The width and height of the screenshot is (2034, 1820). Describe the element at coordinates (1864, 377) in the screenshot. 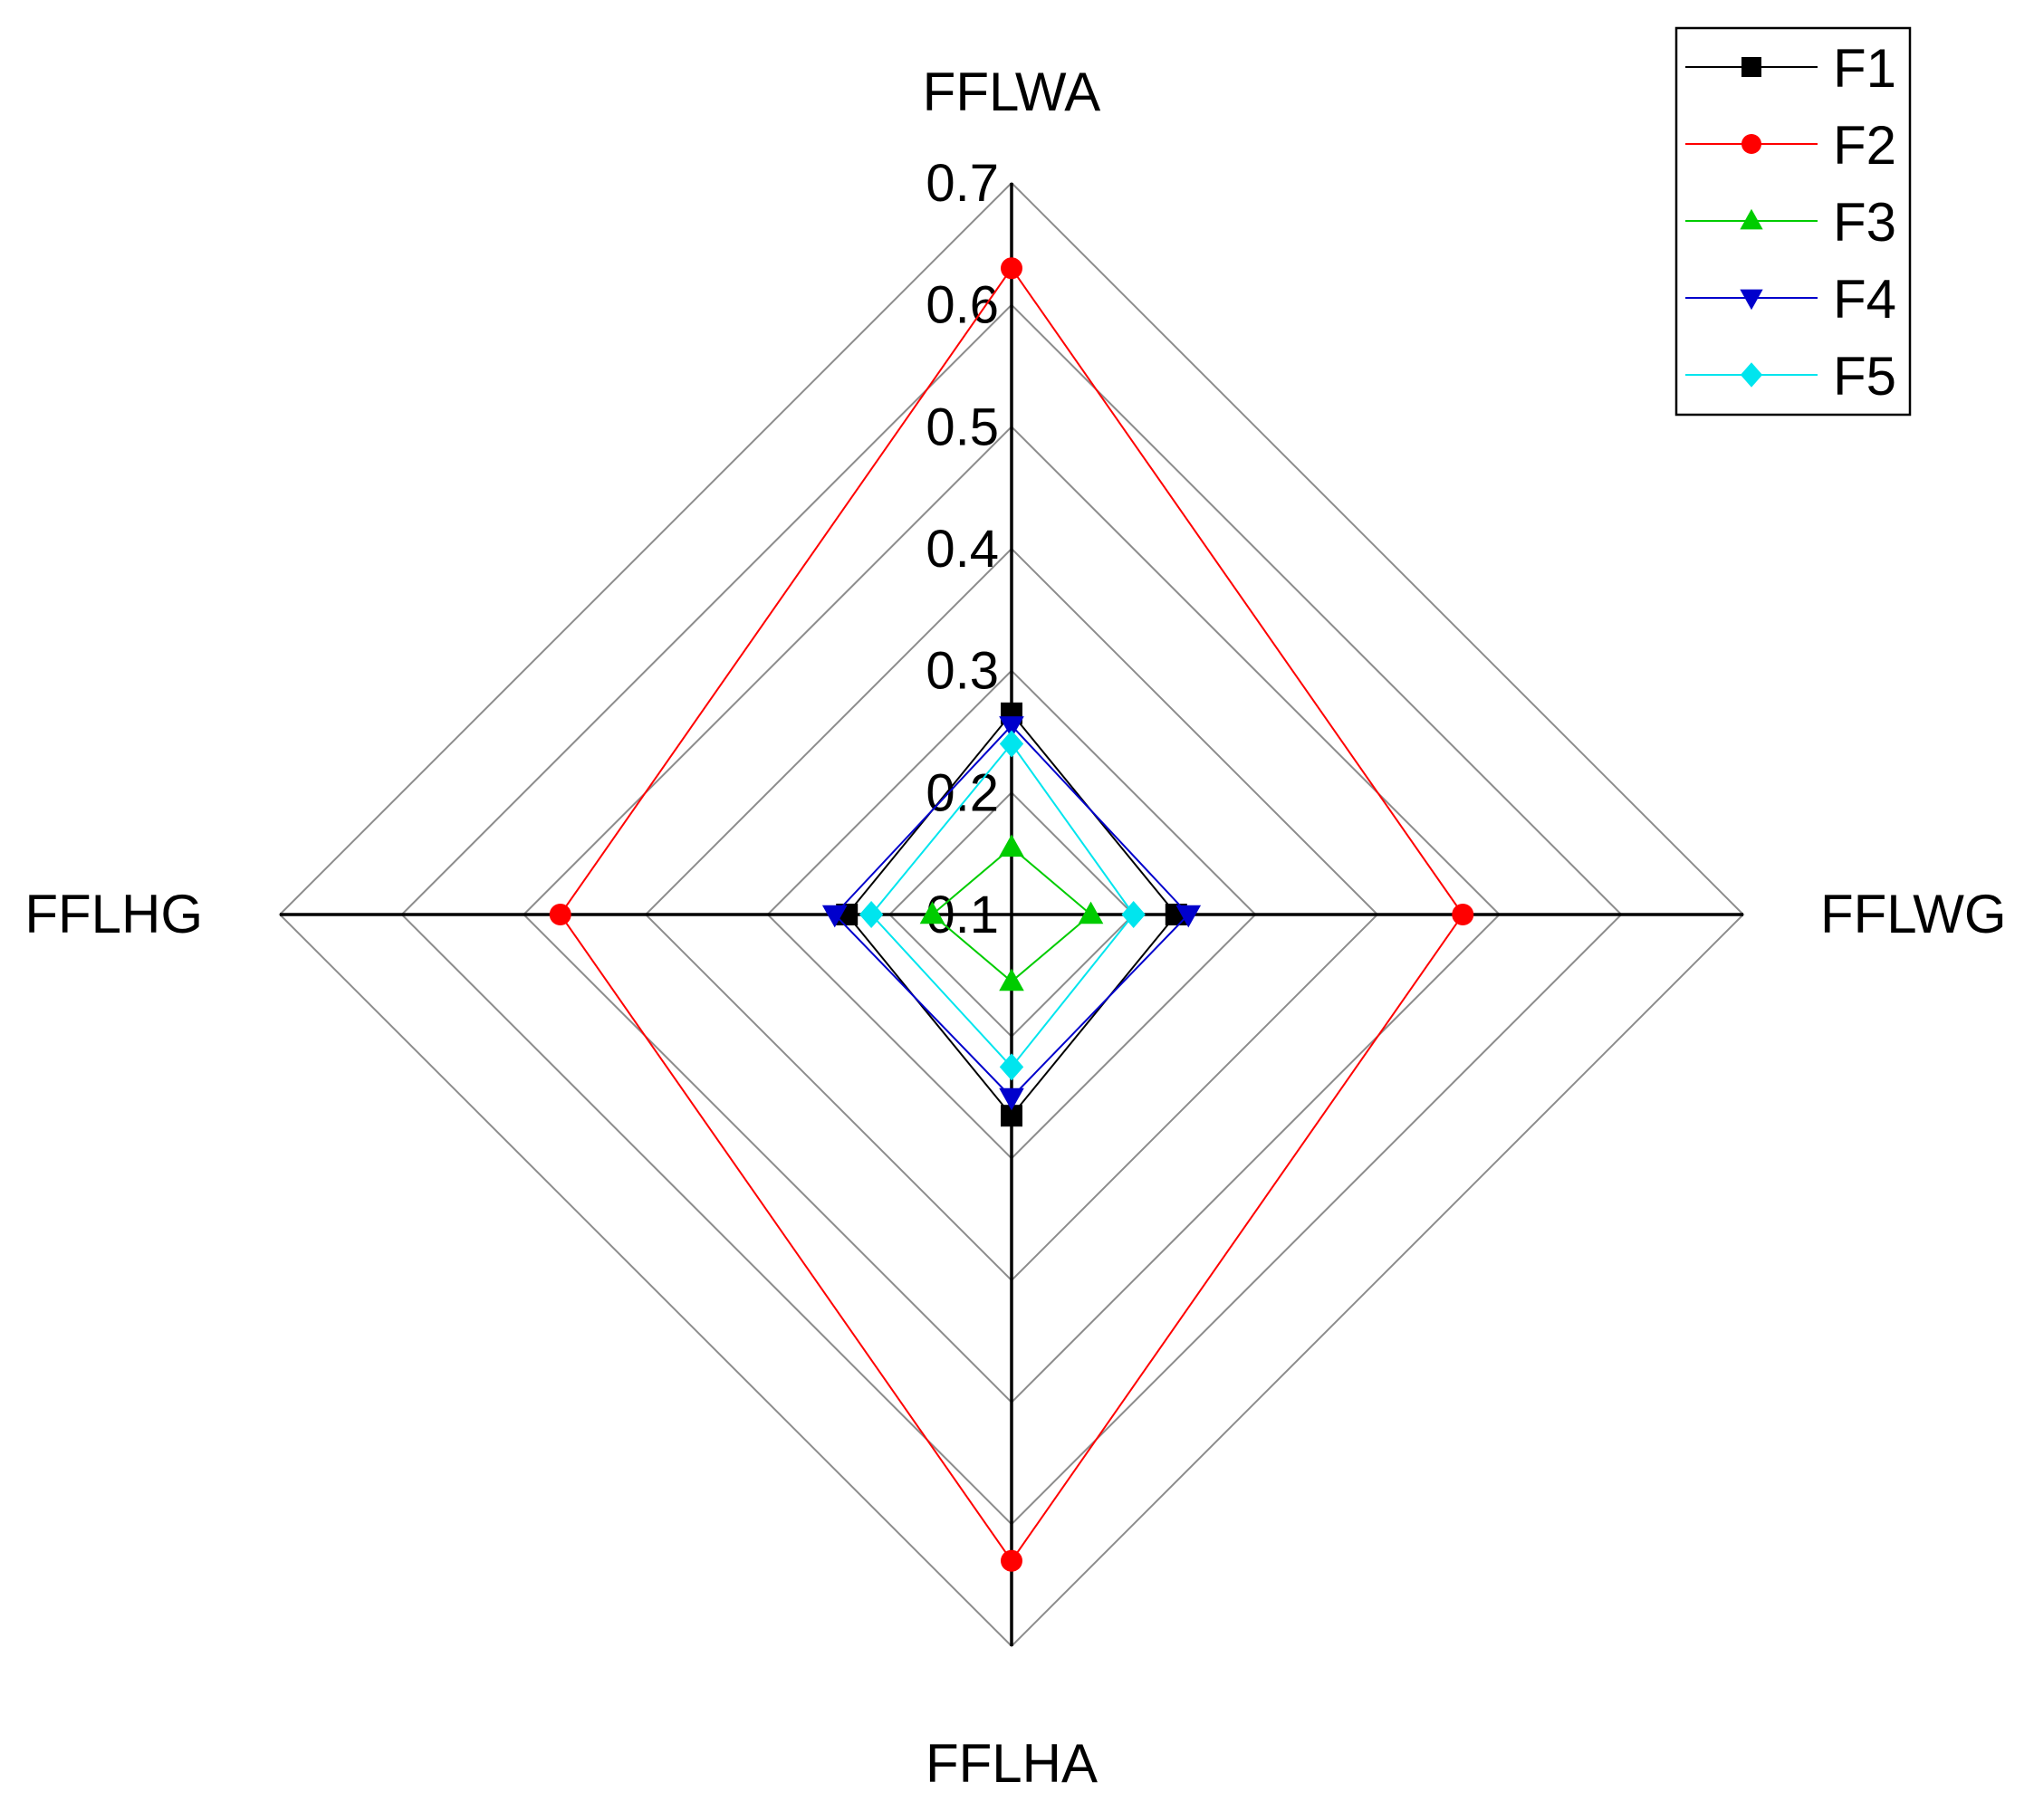

I see `legend-label: F5` at that location.